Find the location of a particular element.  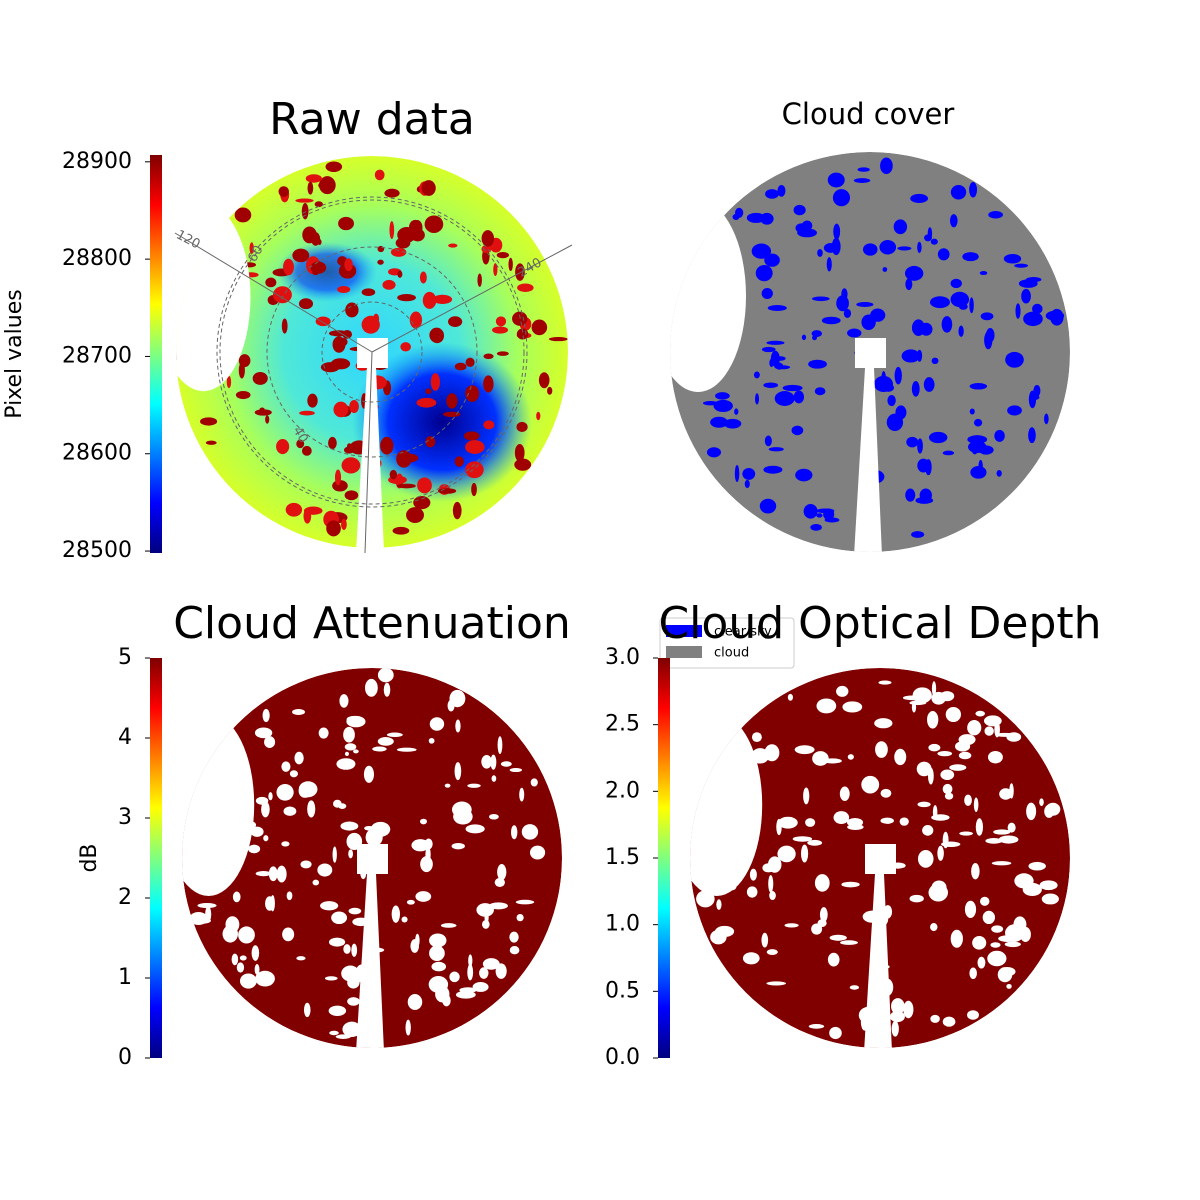

colorbar-tick-label: 0.0 is located at coordinates (622, 1057).